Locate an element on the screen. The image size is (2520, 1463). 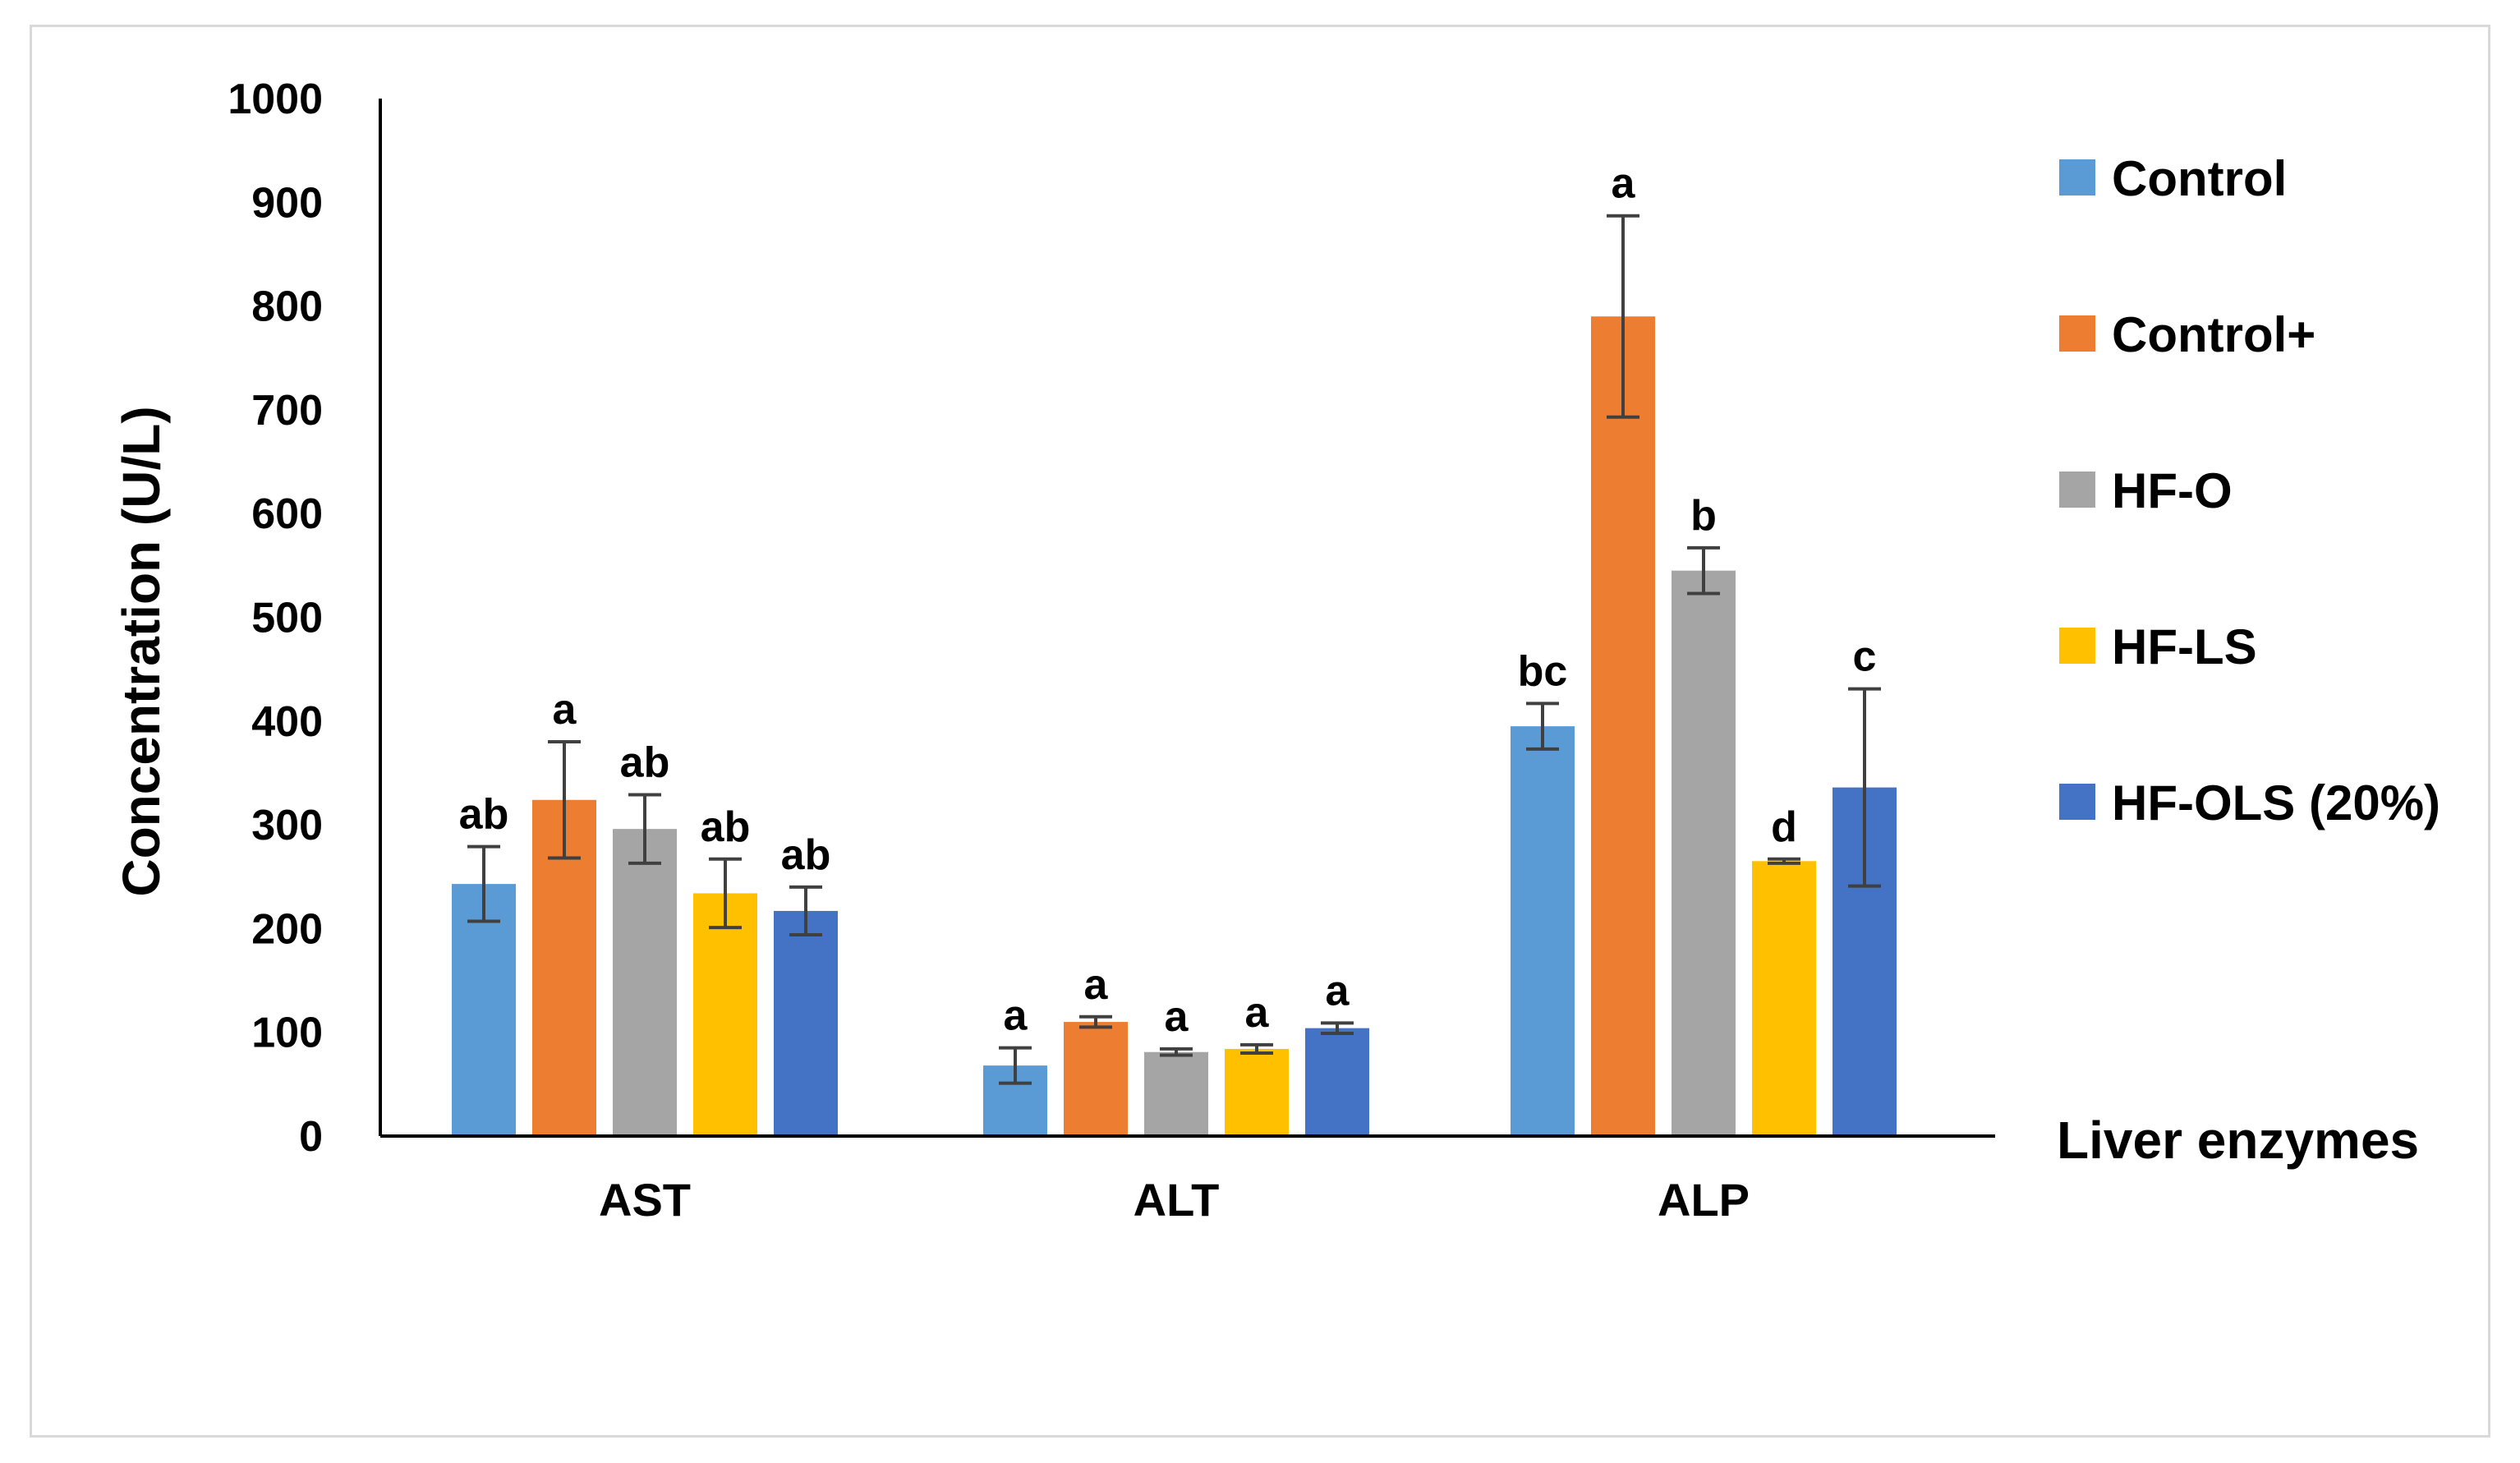
legend-item: Control+ is located at coordinates (2187, 334).